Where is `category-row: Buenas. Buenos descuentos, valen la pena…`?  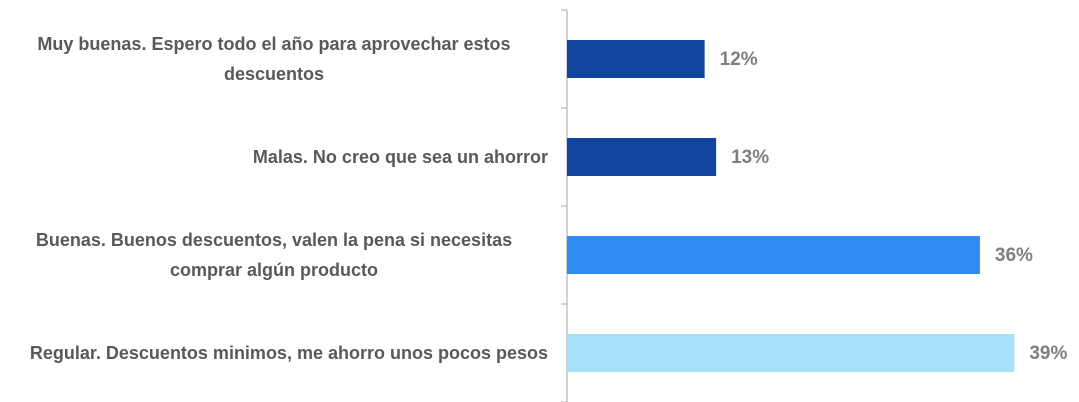
category-row: Buenas. Buenos descuentos, valen la pena… is located at coordinates (274, 255).